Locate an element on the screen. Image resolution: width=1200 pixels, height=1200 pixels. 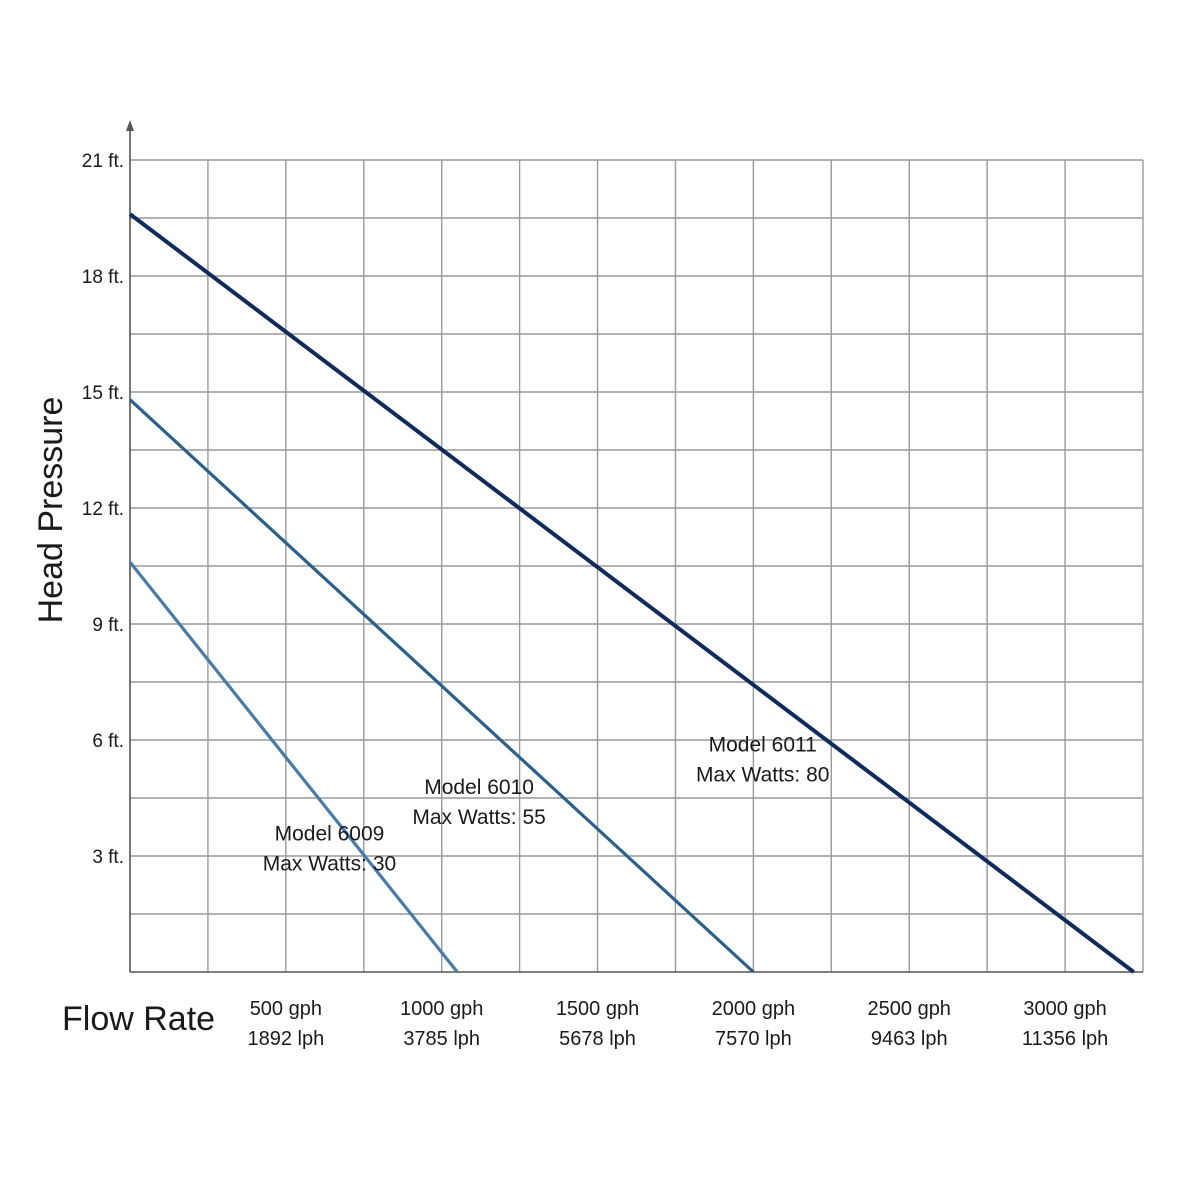
x-tick-label-lph: 11356 lph is located at coordinates (1065, 1039).